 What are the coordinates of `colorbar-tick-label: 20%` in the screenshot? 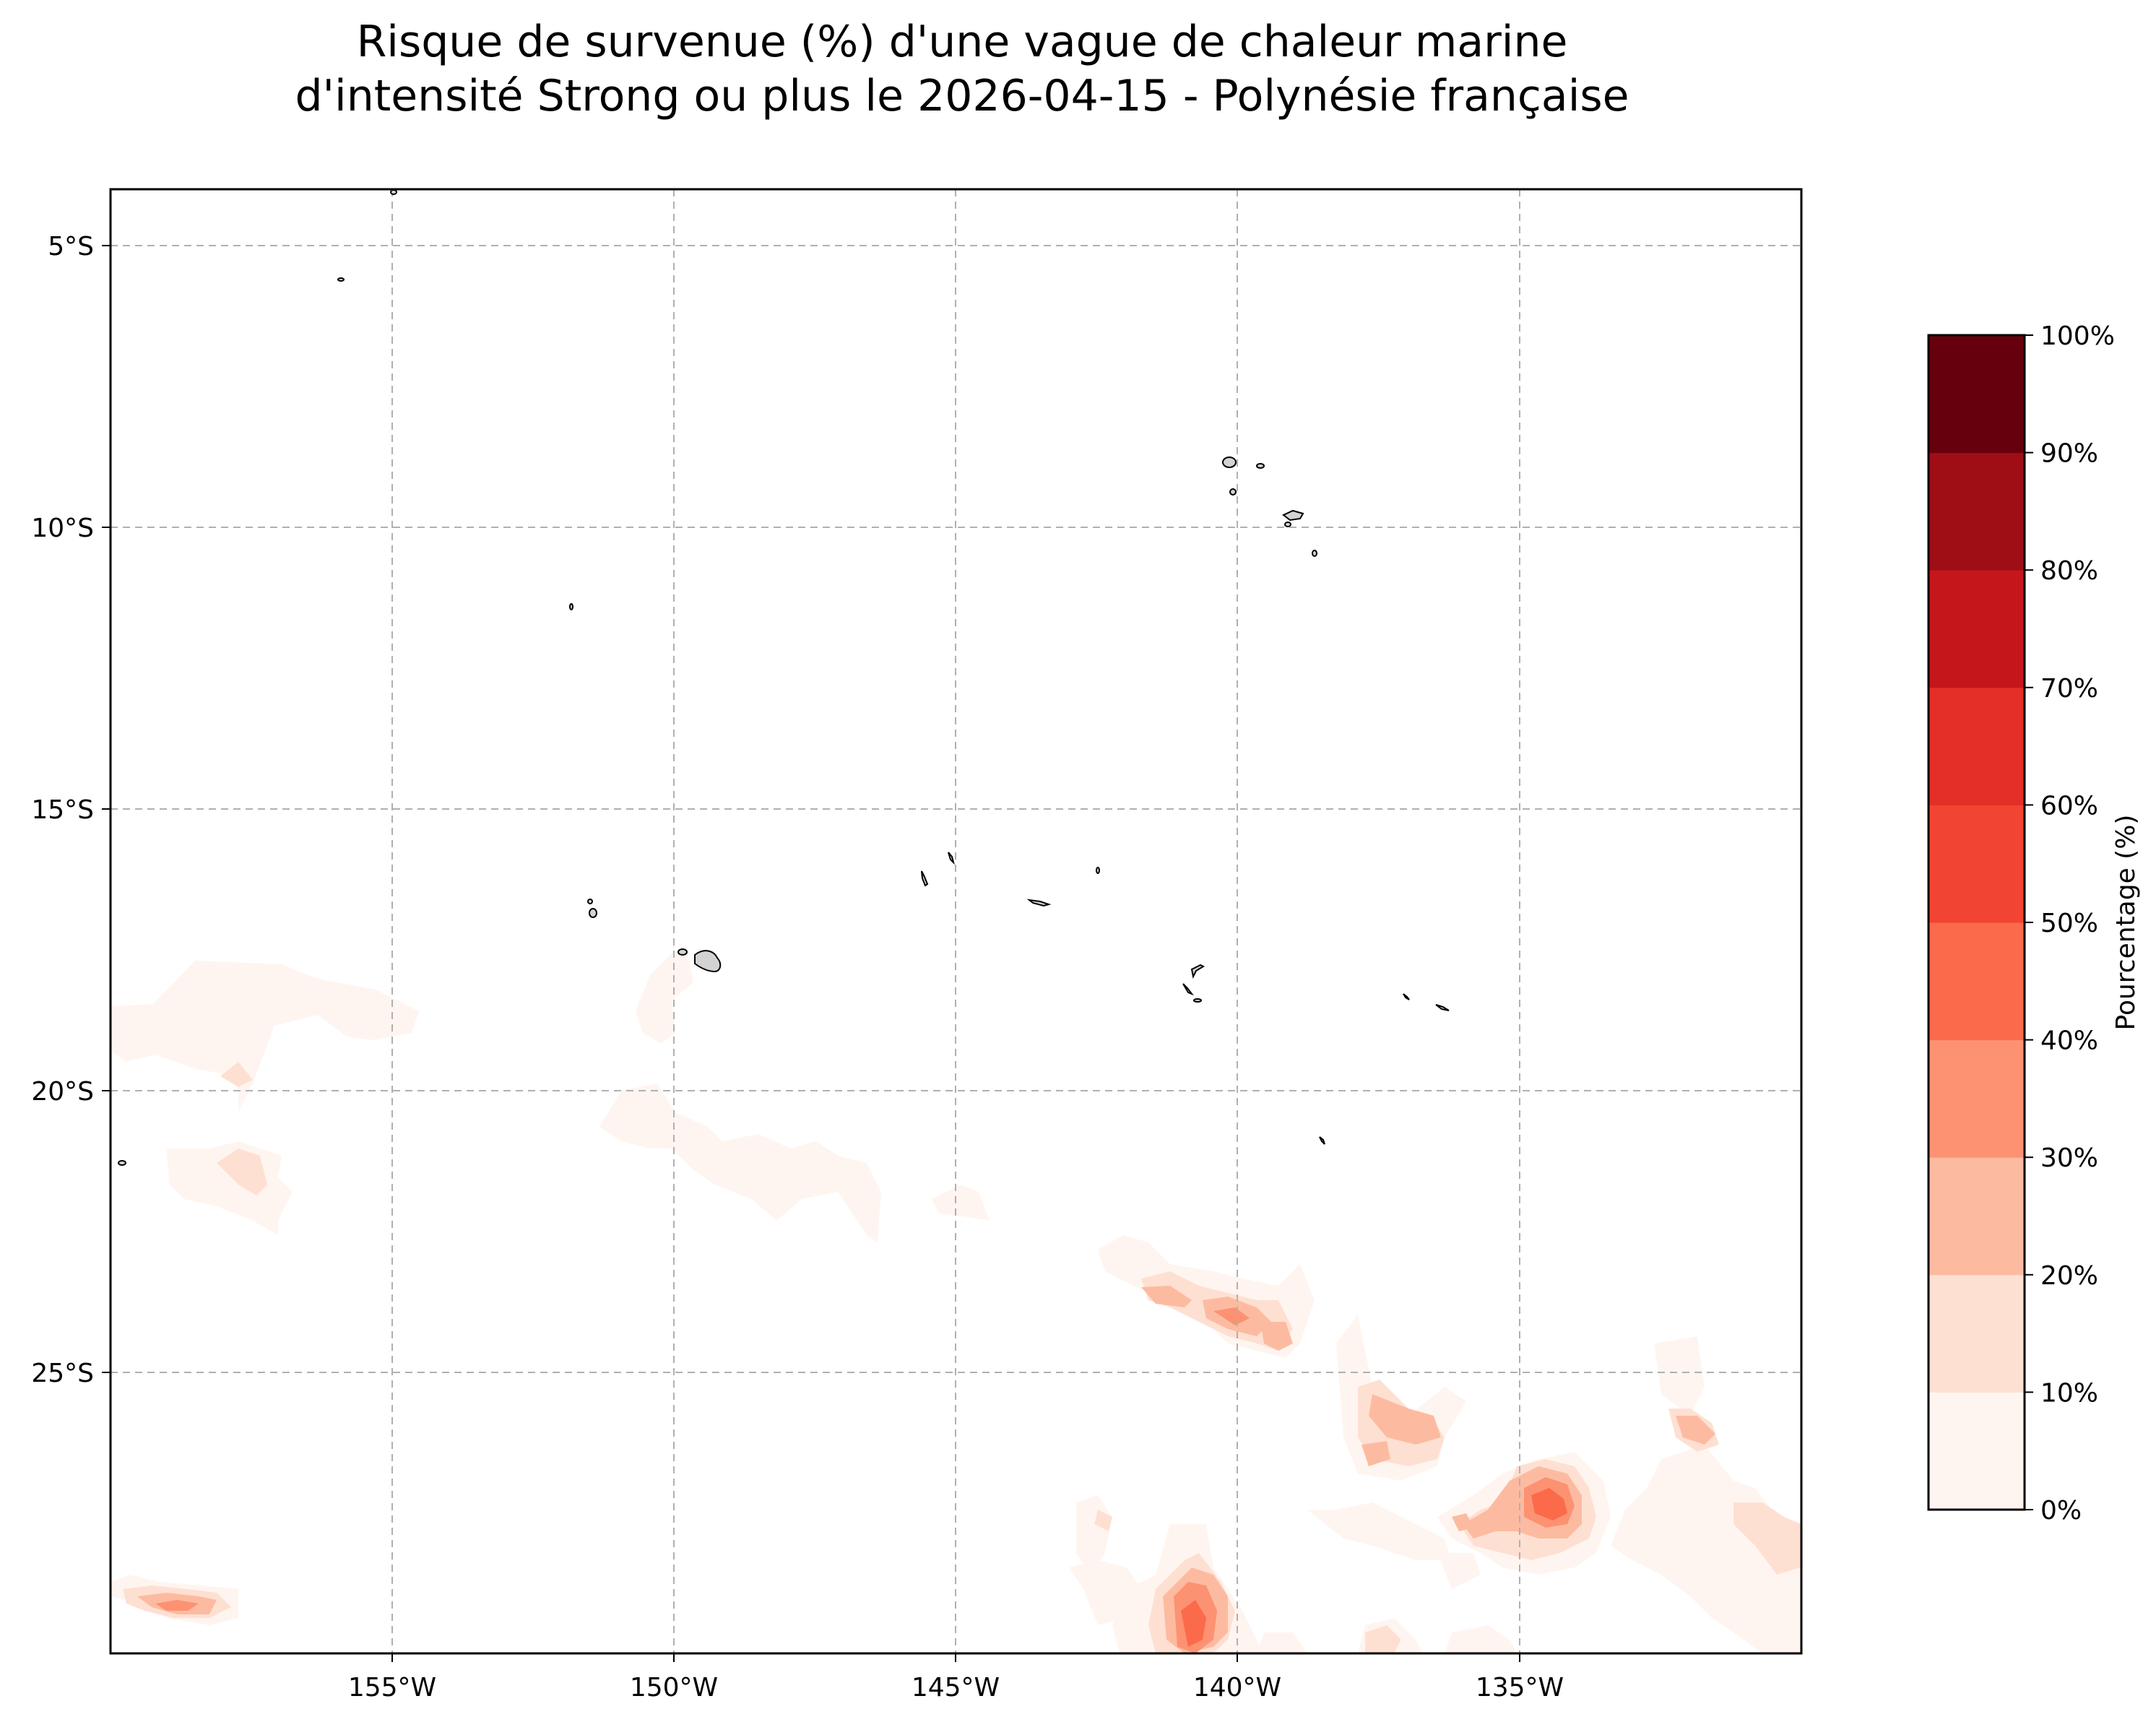 It's located at (2069, 1276).